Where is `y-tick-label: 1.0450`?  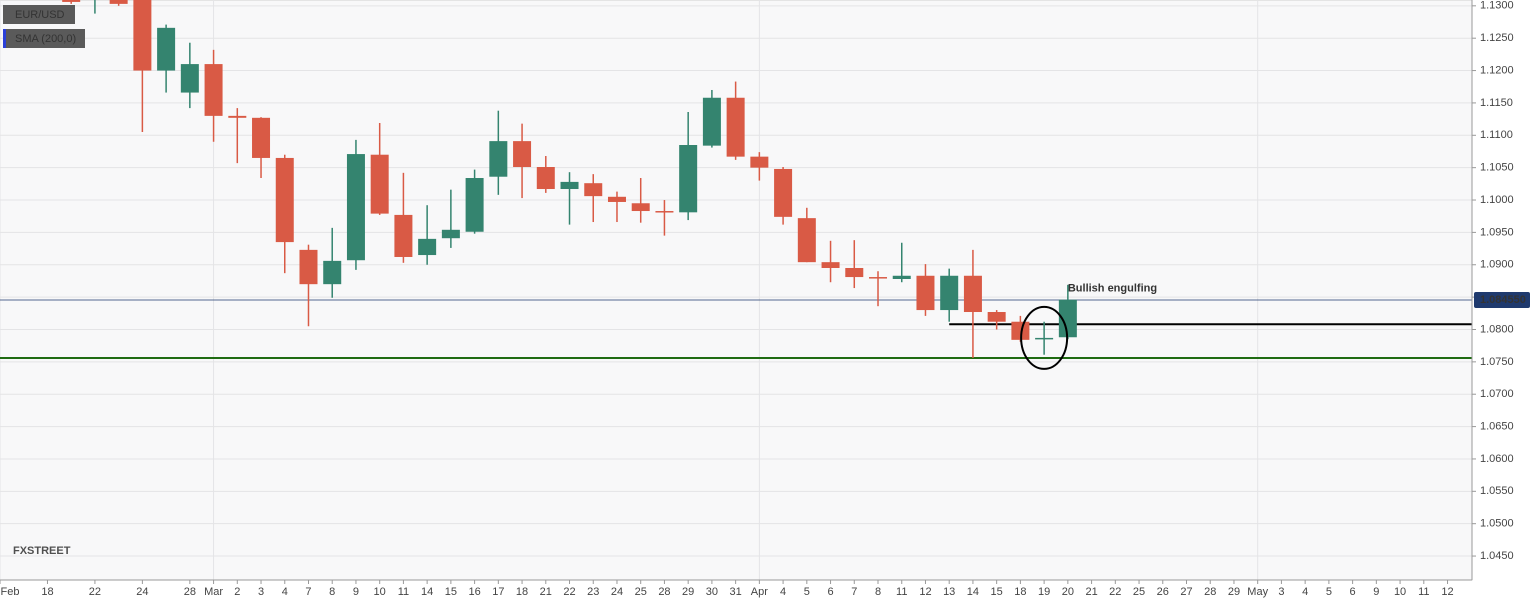 y-tick-label: 1.0450 is located at coordinates (1497, 556).